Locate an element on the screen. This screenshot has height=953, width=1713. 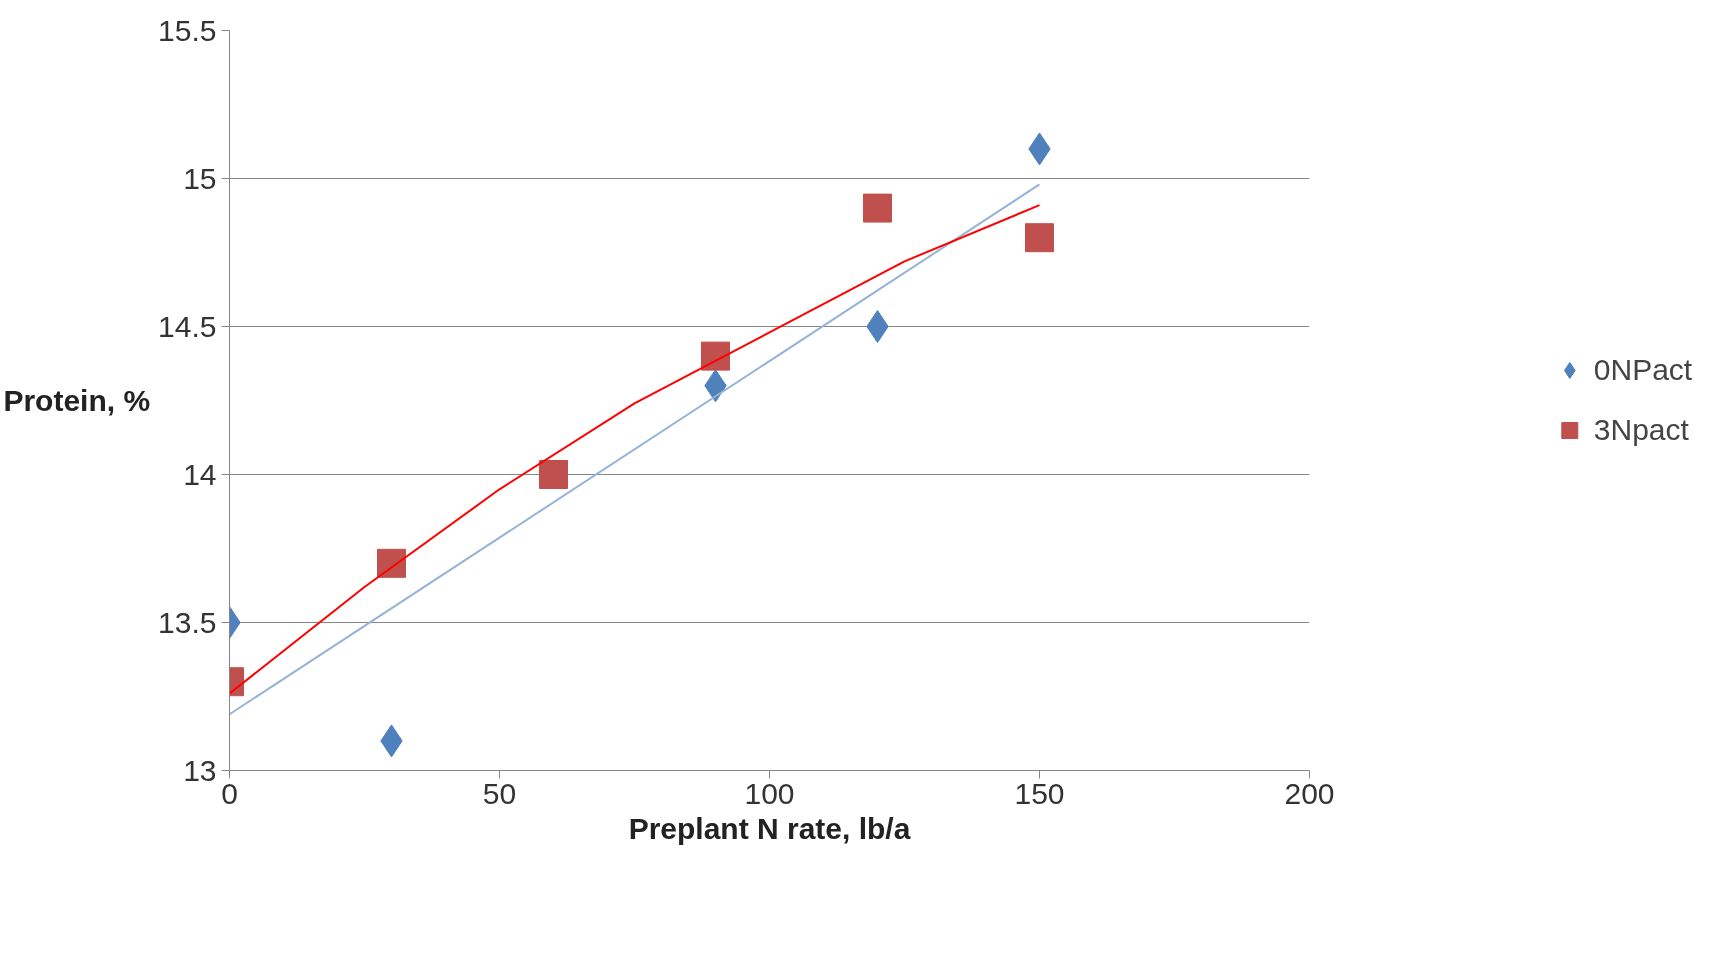
x-tick-label: 200 is located at coordinates (1309, 793).